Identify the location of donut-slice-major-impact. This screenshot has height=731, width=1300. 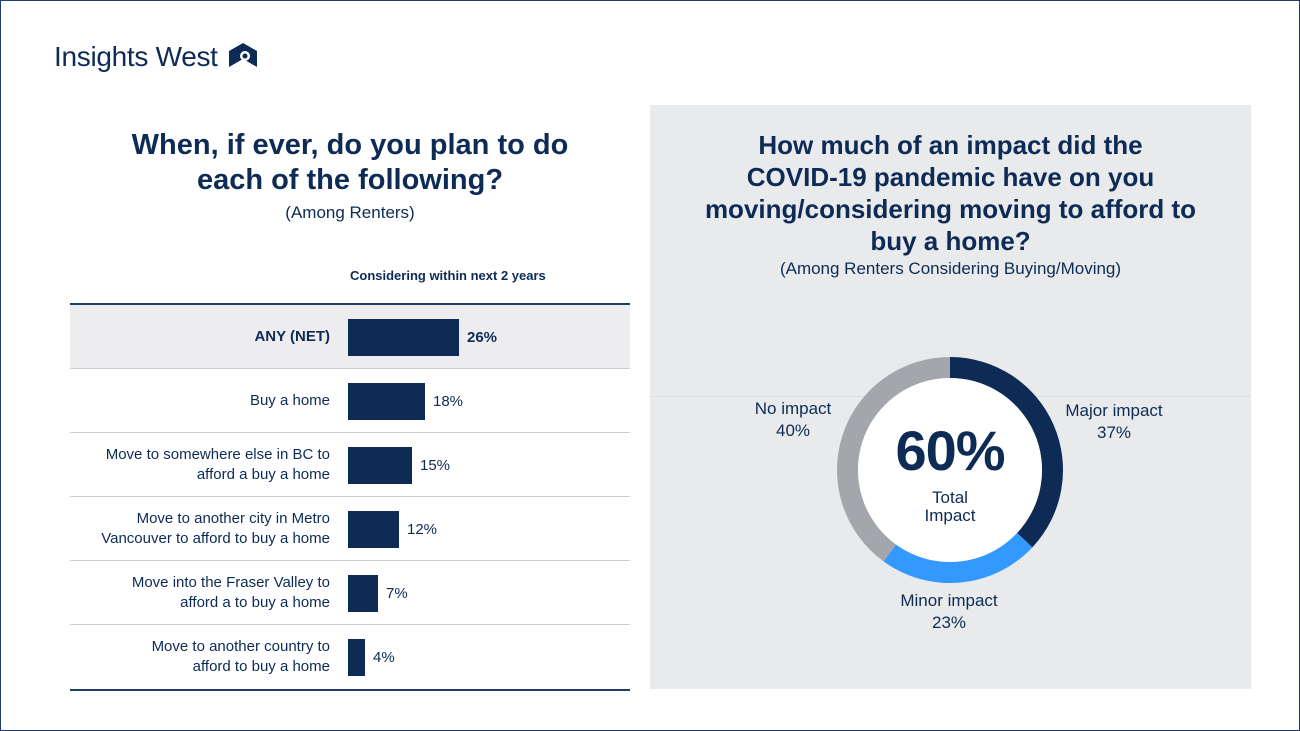
(1006, 452).